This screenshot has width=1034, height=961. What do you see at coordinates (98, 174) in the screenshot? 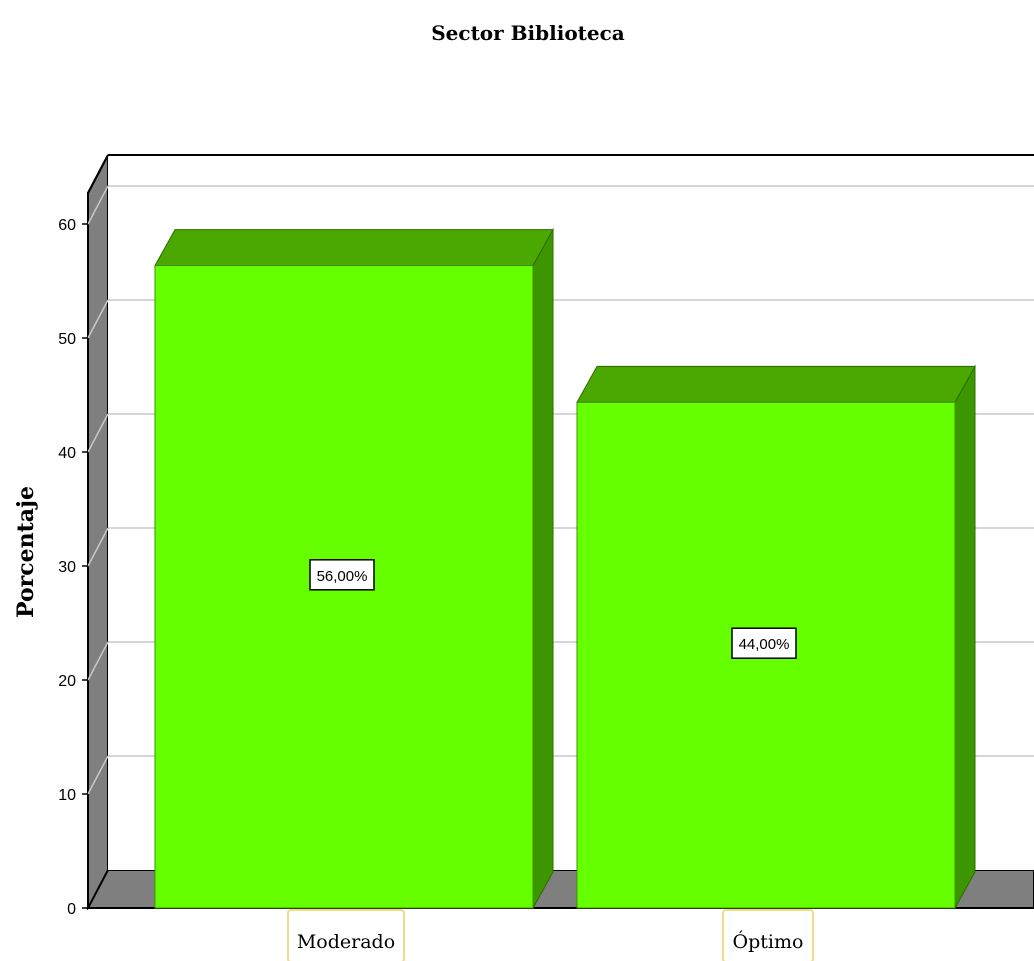
I see `wall-top-edge` at bounding box center [98, 174].